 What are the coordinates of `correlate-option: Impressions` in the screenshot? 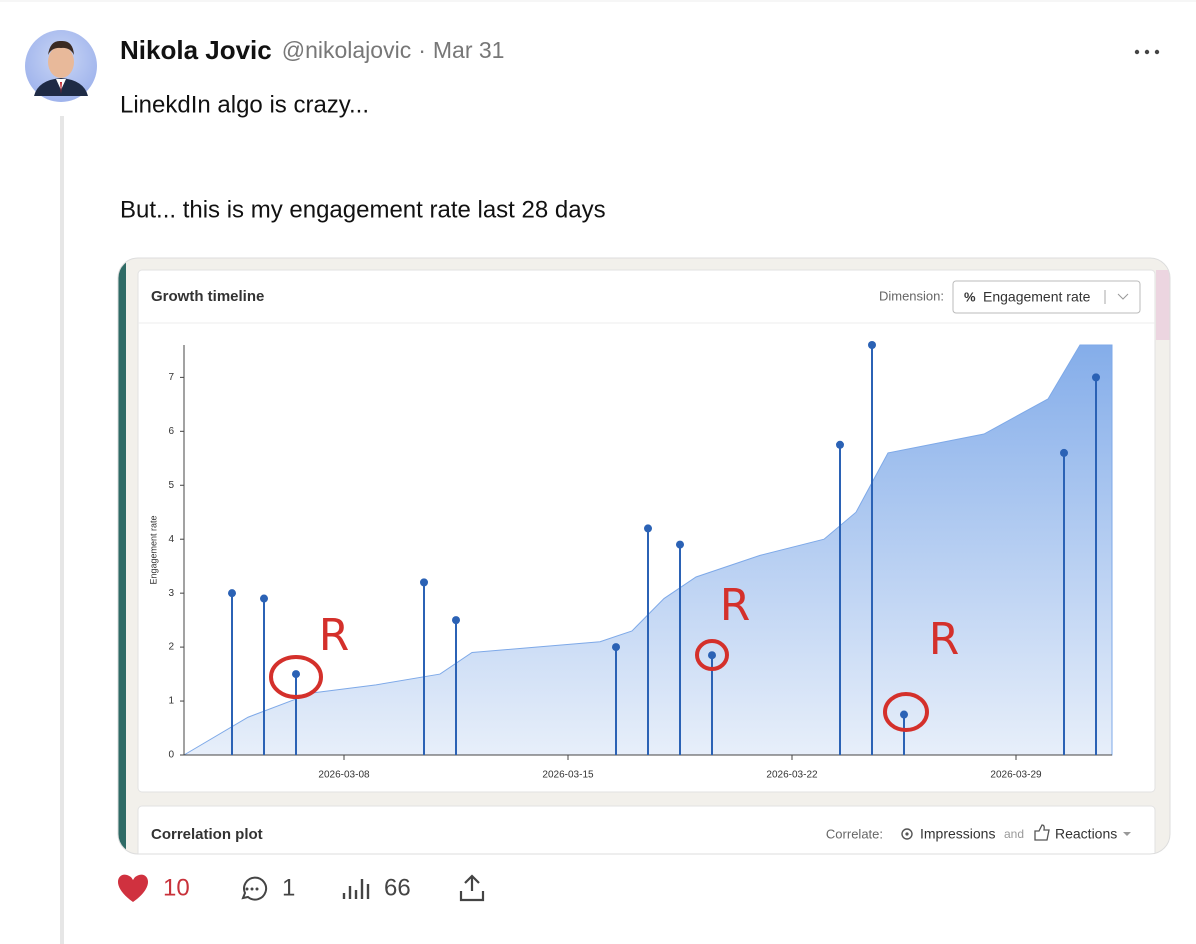 It's located at (957, 834).